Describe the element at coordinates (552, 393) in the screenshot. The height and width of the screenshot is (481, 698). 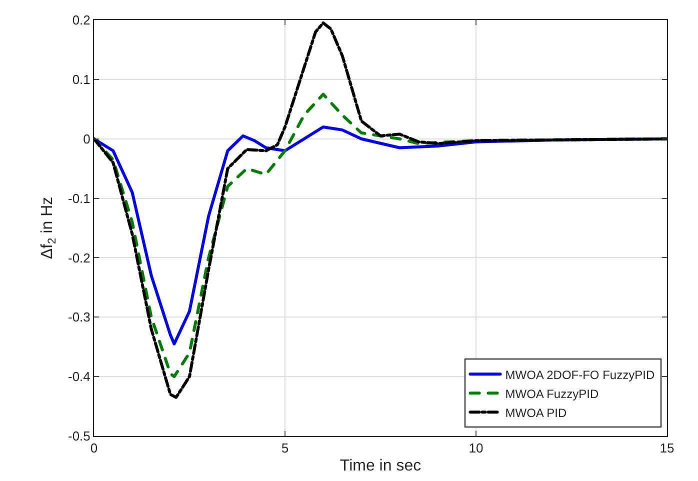
I see `legend-label: MWOA FuzzyPID` at that location.